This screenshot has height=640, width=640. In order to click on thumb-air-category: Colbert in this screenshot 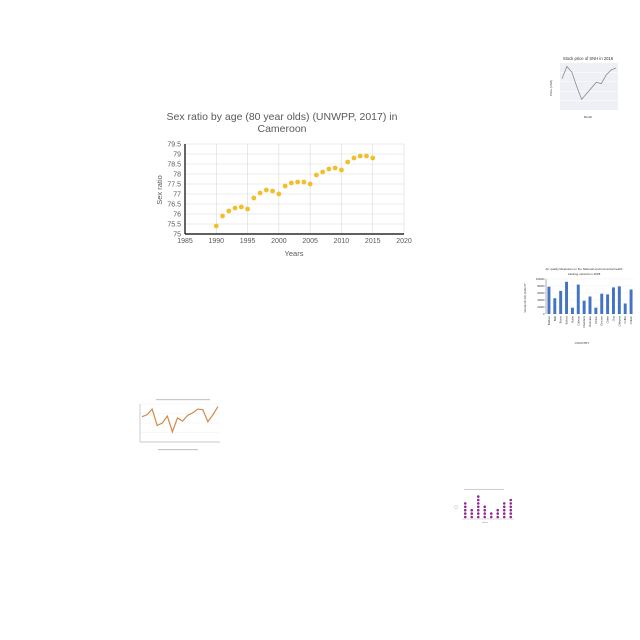, I will do `click(631, 320)`.